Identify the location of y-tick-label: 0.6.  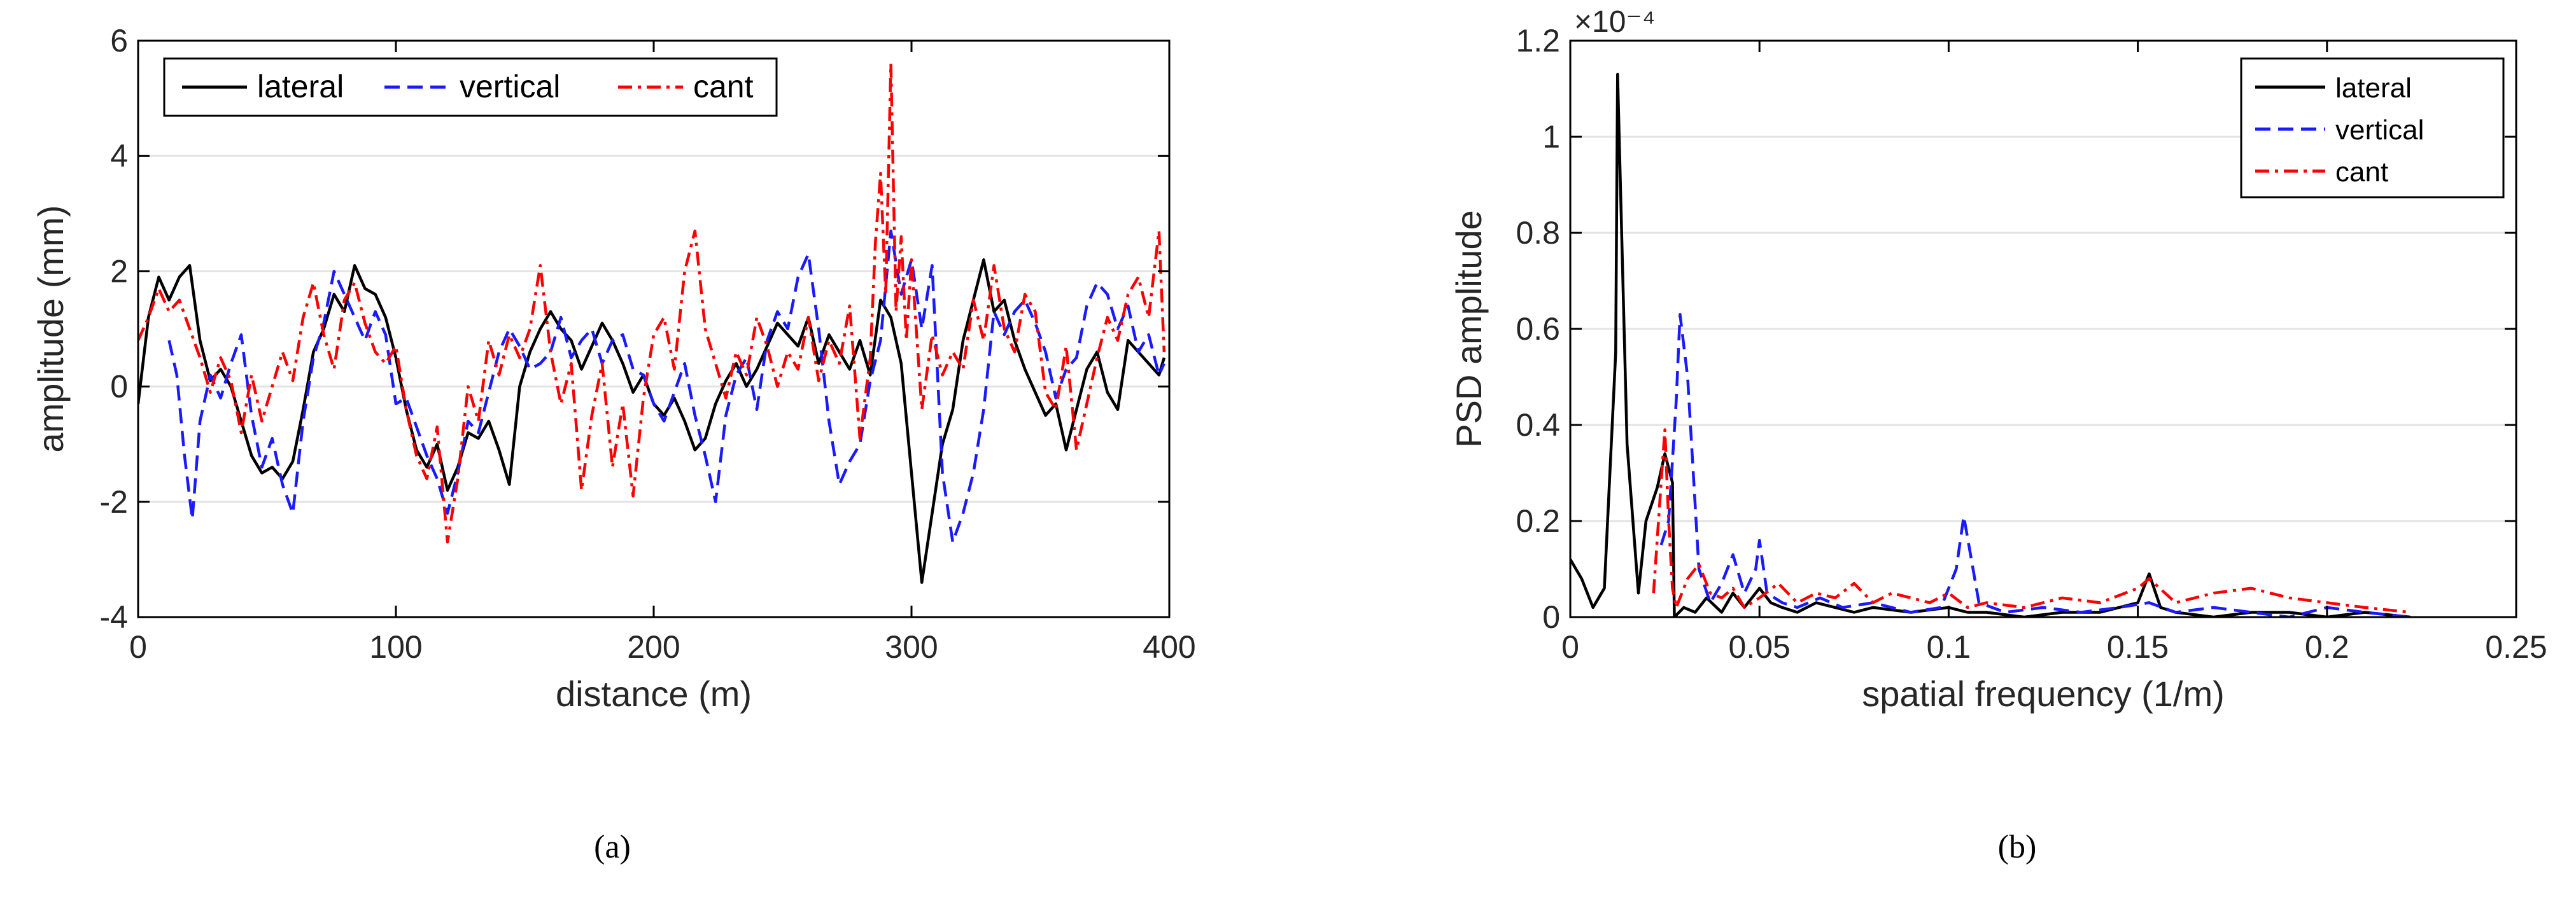
(1538, 329).